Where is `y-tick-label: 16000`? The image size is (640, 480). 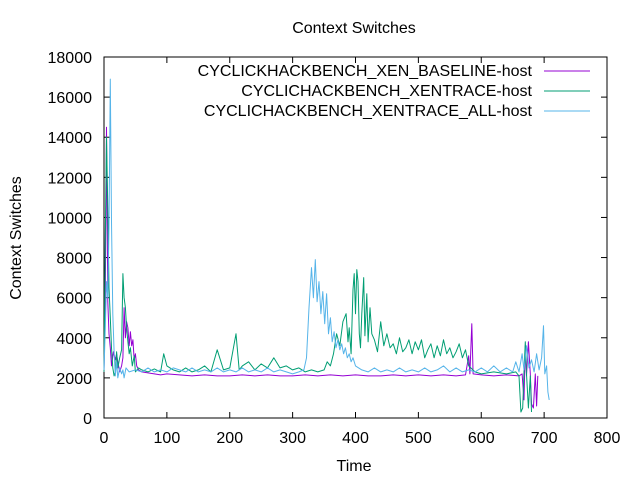
y-tick-label: 16000 is located at coordinates (70, 98).